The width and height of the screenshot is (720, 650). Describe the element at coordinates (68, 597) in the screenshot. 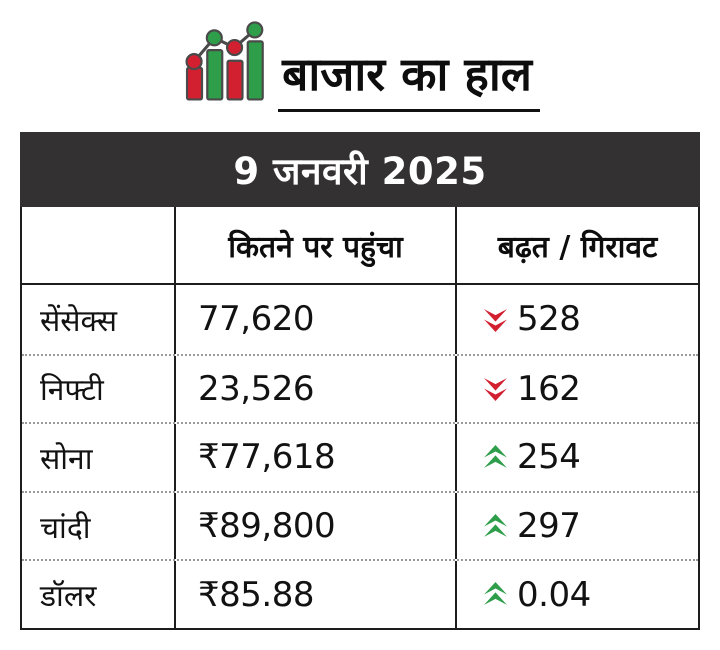

I see `row-label: डॉलर` at that location.